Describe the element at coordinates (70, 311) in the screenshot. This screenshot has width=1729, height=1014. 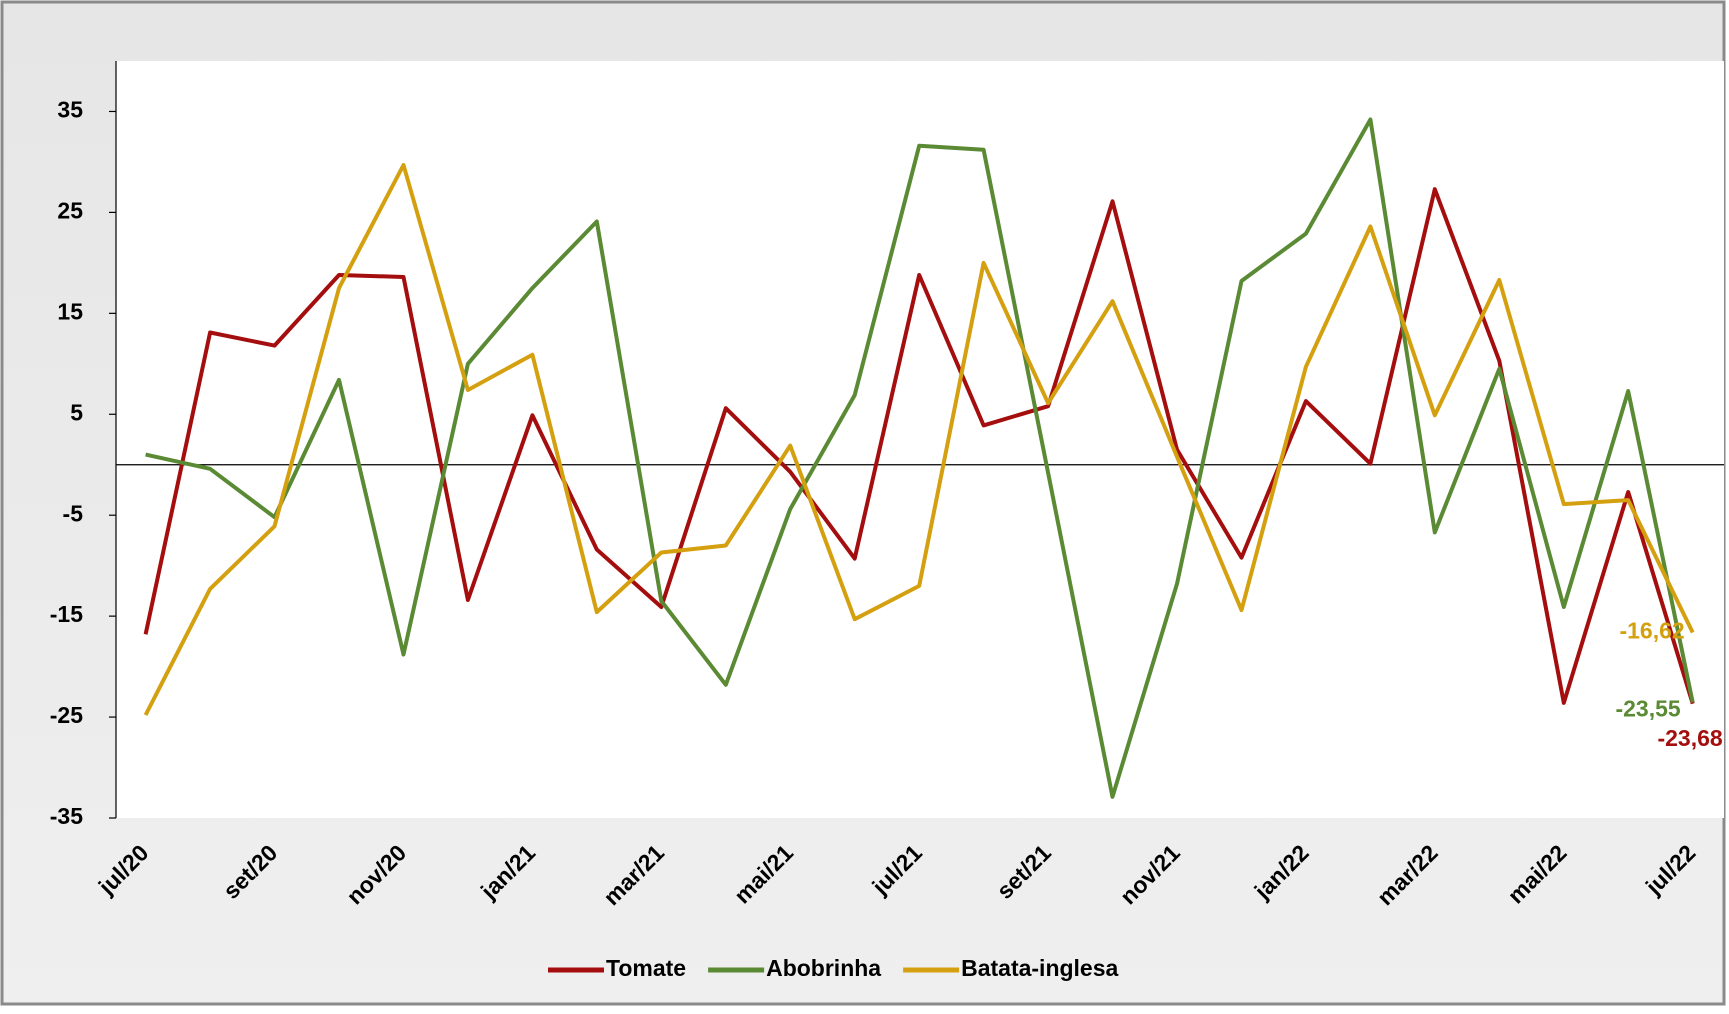
I see `y-tick-label: 15` at that location.